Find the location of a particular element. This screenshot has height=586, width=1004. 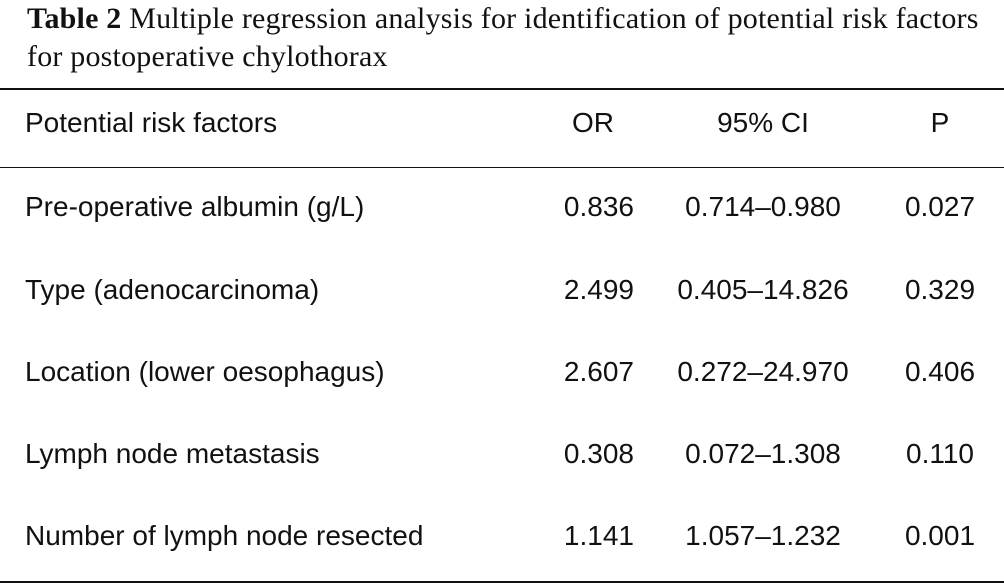

table-caption-label: Table 2 is located at coordinates (74, 18).